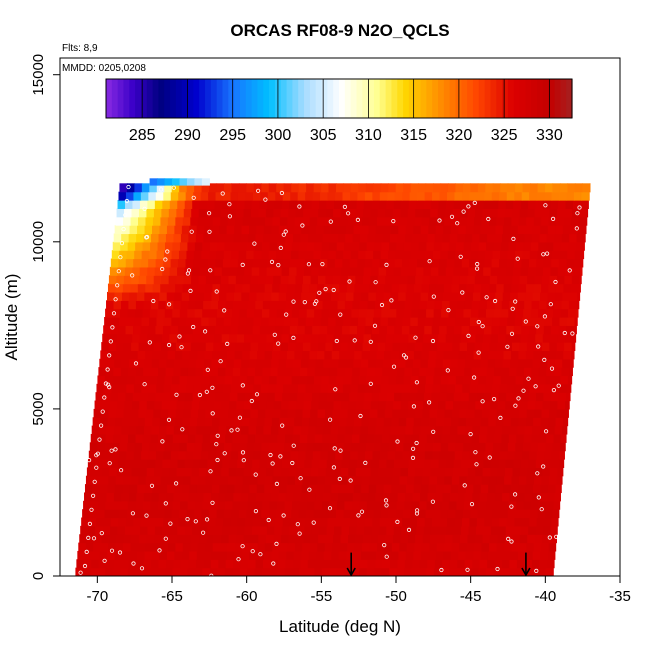 This screenshot has width=650, height=650. I want to click on y-tick-label: 5000, so click(38, 408).